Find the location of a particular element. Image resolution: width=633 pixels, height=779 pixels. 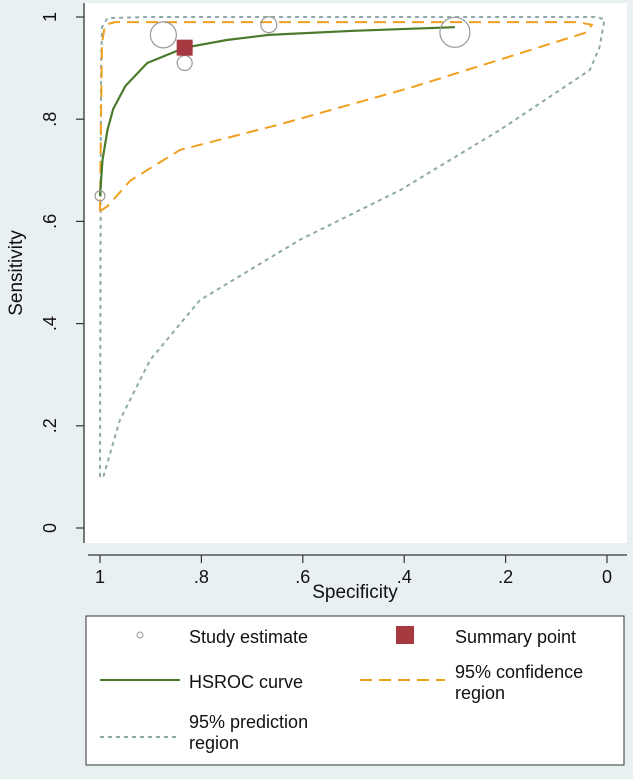

summary-point-marker is located at coordinates (184, 47).